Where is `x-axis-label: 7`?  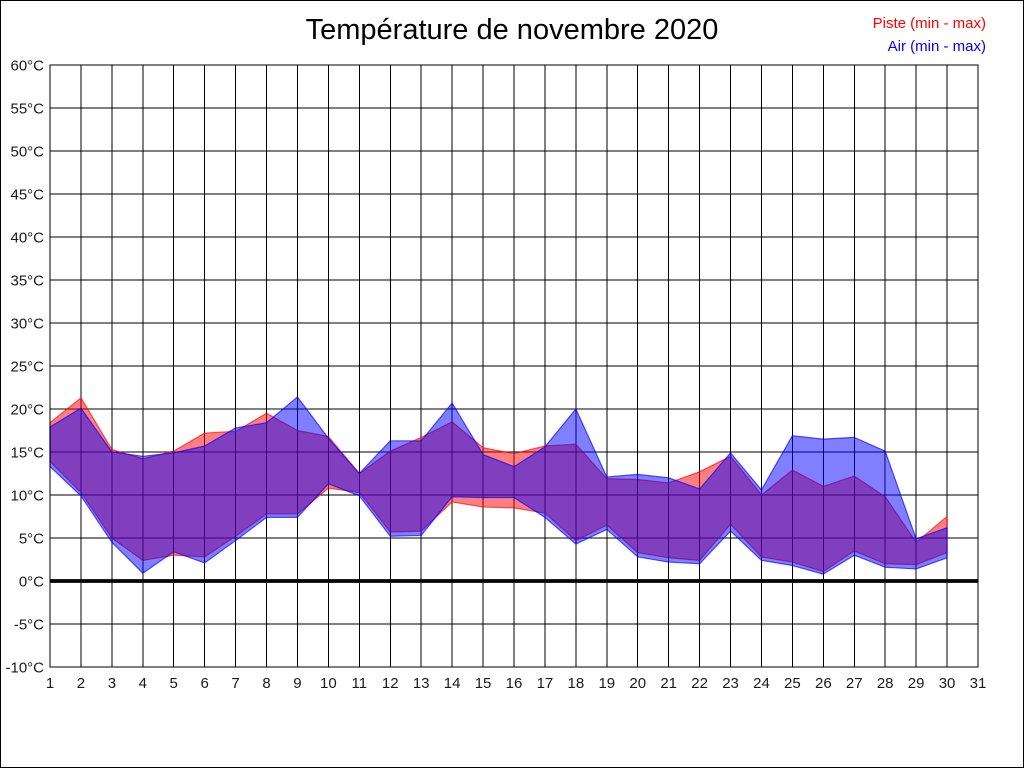 x-axis-label: 7 is located at coordinates (235, 683).